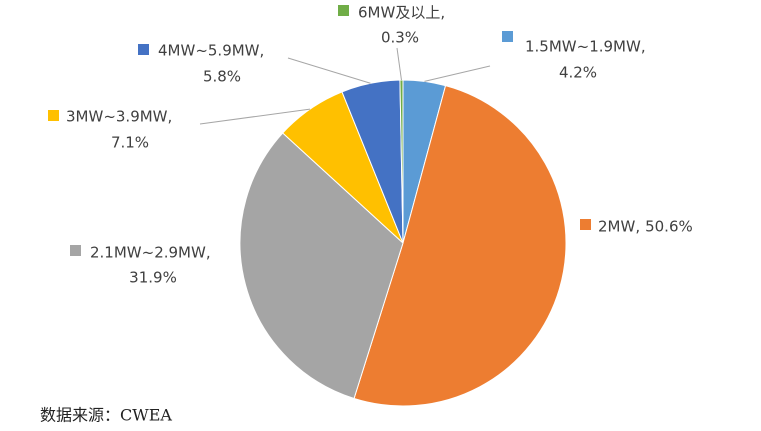 The height and width of the screenshot is (431, 761). I want to click on category-label: 2MW,, so click(619, 227).